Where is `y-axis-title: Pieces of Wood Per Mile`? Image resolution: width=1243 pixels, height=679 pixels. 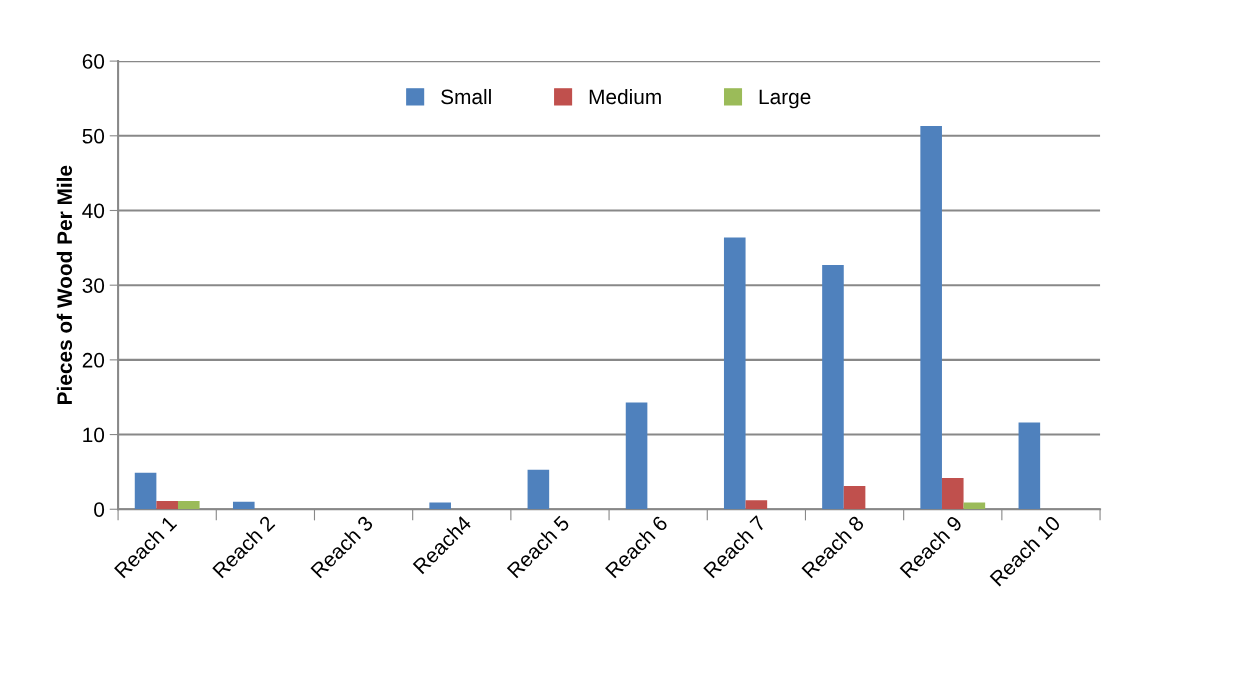 y-axis-title: Pieces of Wood Per Mile is located at coordinates (64, 284).